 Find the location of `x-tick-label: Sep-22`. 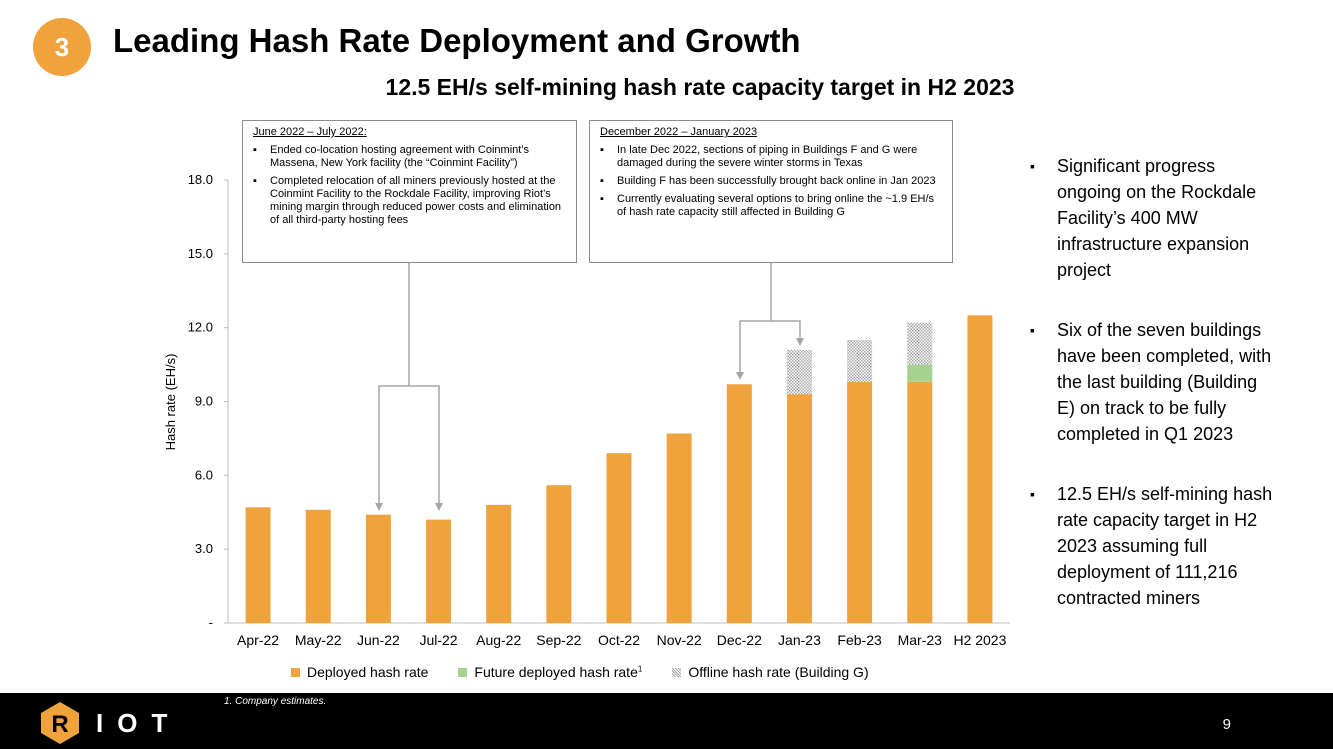

x-tick-label: Sep-22 is located at coordinates (558, 640).